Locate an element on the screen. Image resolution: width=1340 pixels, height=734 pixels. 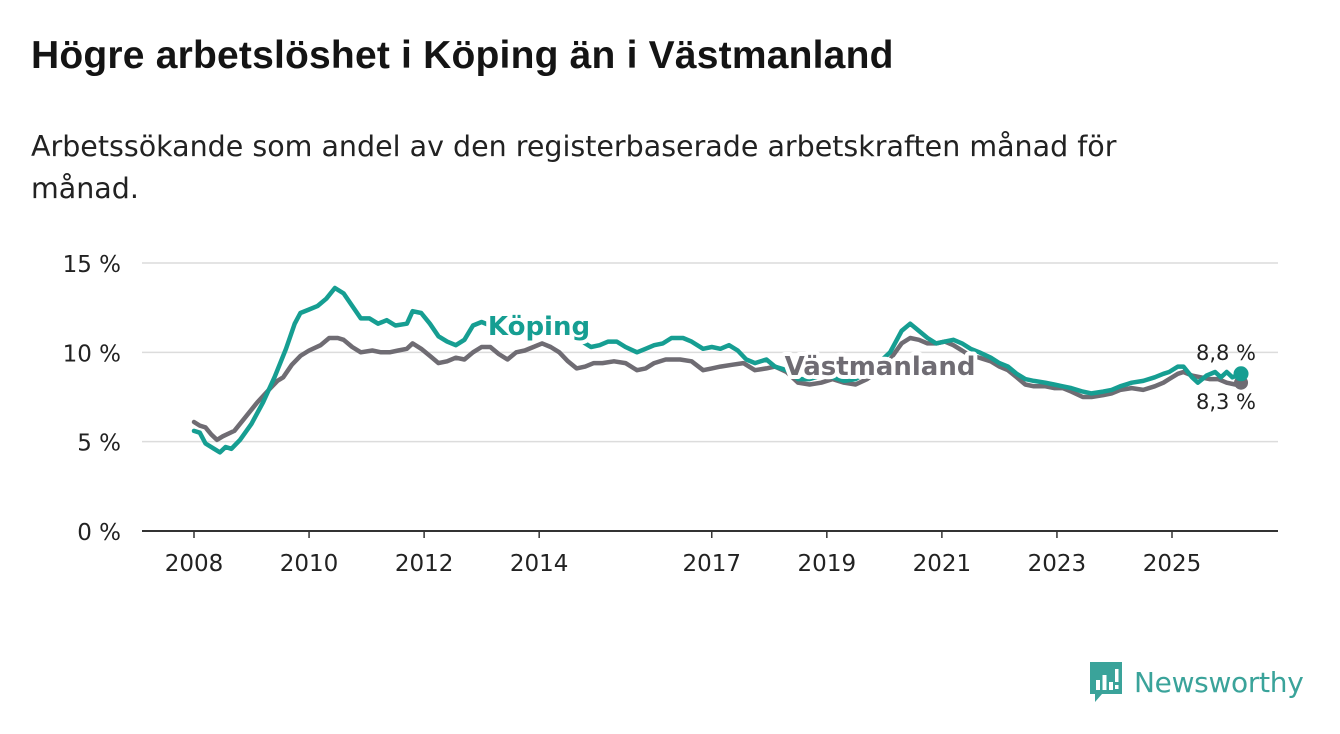
x-tick-label: 2025 is located at coordinates (1172, 564).